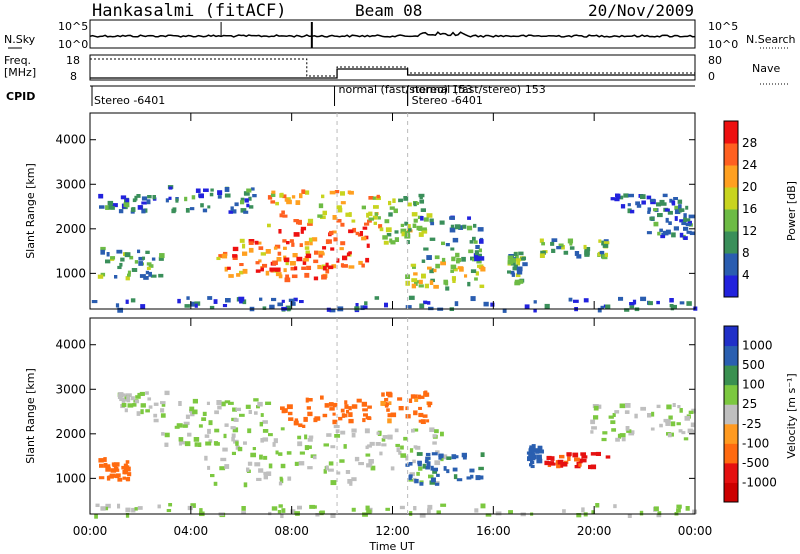 The width and height of the screenshot is (800, 554). What do you see at coordinates (711, 76) in the screenshot?
I see `nave-tick-low: 0` at bounding box center [711, 76].